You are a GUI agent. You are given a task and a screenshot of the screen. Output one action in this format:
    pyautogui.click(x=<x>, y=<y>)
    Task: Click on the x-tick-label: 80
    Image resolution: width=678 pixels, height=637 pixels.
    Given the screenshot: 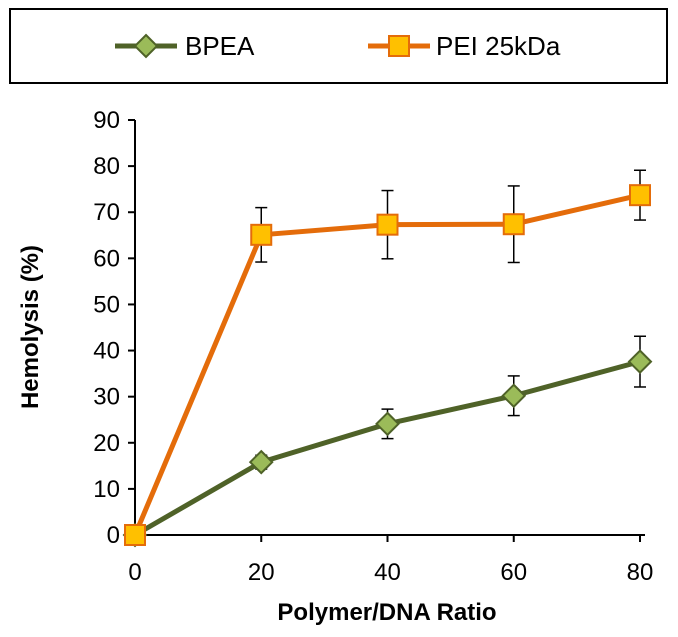 What is the action you would take?
    pyautogui.click(x=640, y=572)
    